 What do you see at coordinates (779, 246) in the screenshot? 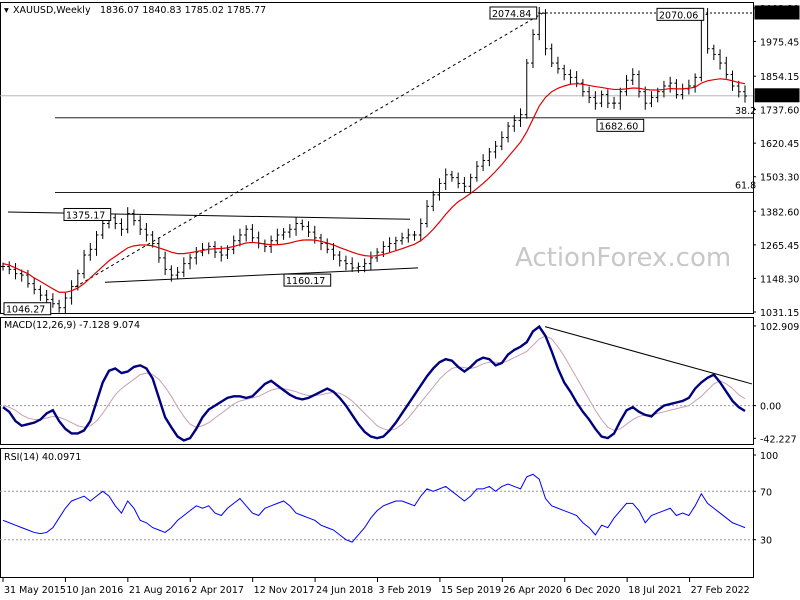
I see `price-y-tick-label: 1265.45` at bounding box center [779, 246].